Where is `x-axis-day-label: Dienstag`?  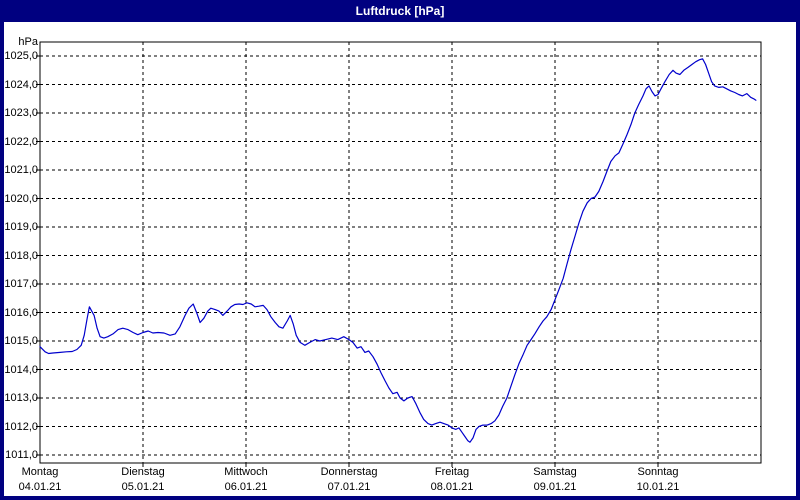 x-axis-day-label: Dienstag is located at coordinates (143, 472).